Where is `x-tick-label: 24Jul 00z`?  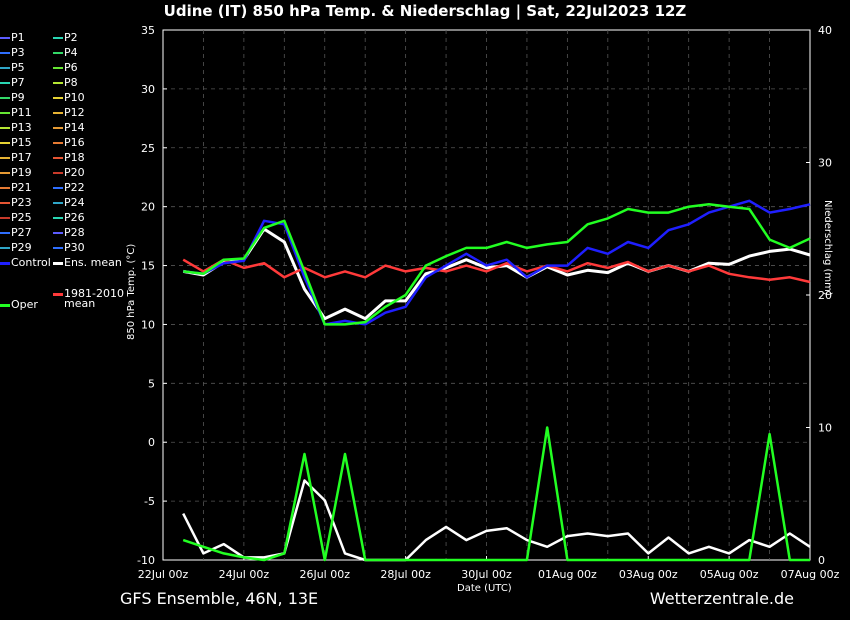 x-tick-label: 24Jul 00z is located at coordinates (244, 574).